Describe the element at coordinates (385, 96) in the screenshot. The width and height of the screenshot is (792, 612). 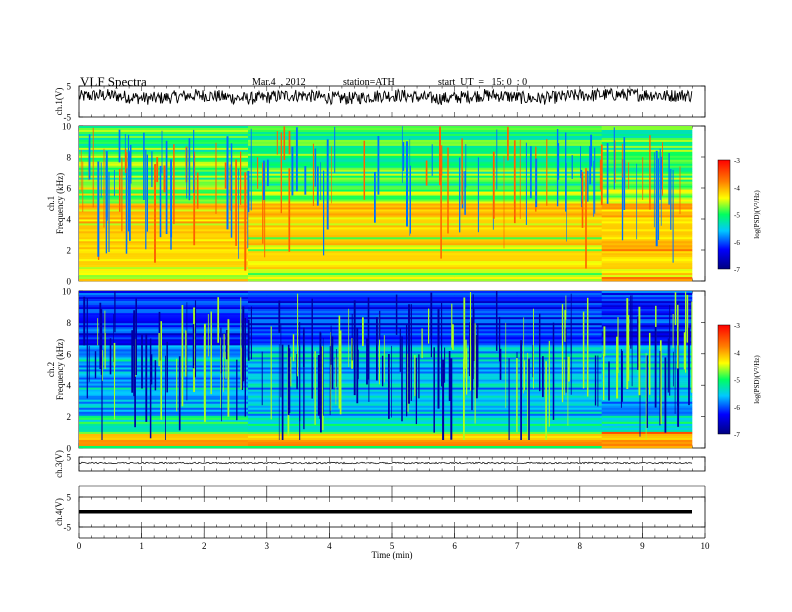
I see `ch1-waveform-line` at that location.